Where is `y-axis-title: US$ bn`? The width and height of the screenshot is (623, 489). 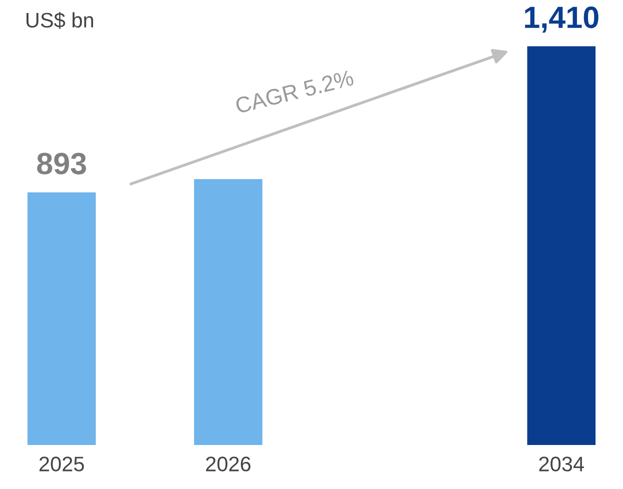 y-axis-title: US$ bn is located at coordinates (60, 20).